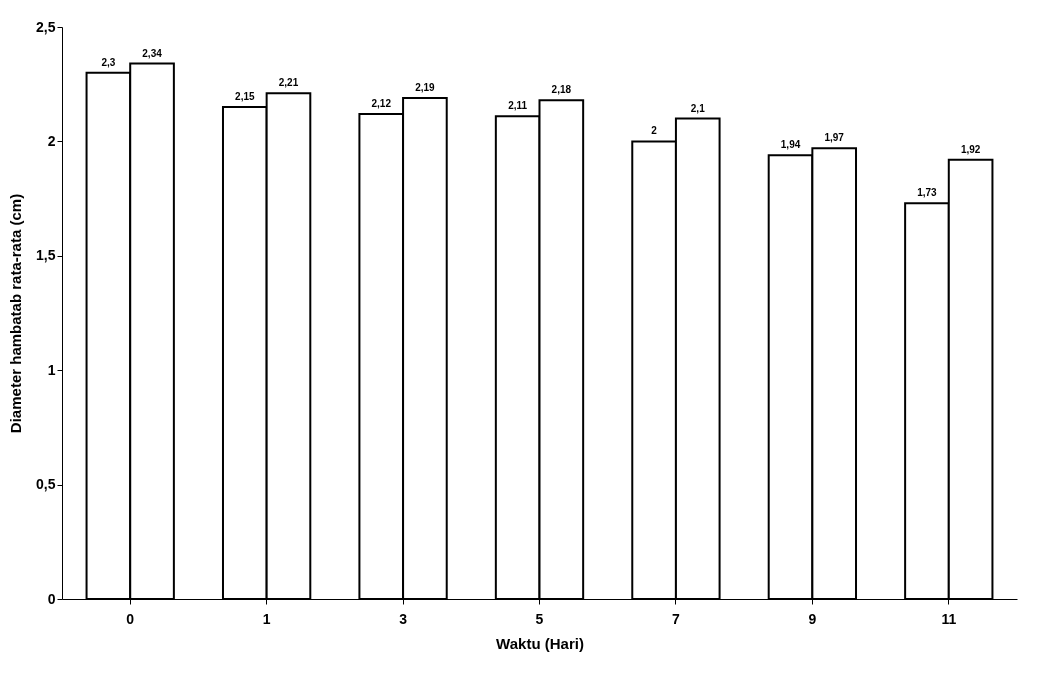 The image size is (1061, 700). I want to click on x-tick-label: 1, so click(266, 618).